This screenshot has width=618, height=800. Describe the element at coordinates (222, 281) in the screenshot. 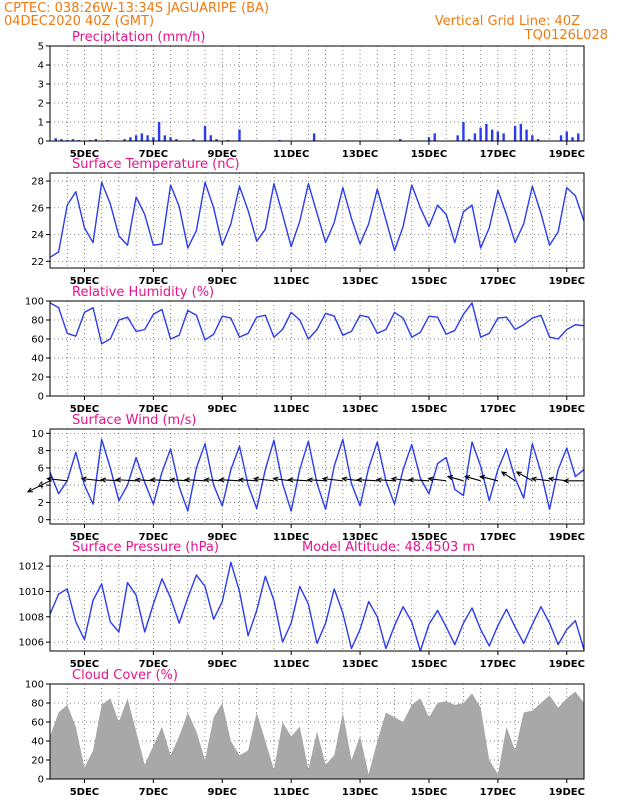

I see `temperature-xtick-label: 9DEC` at that location.